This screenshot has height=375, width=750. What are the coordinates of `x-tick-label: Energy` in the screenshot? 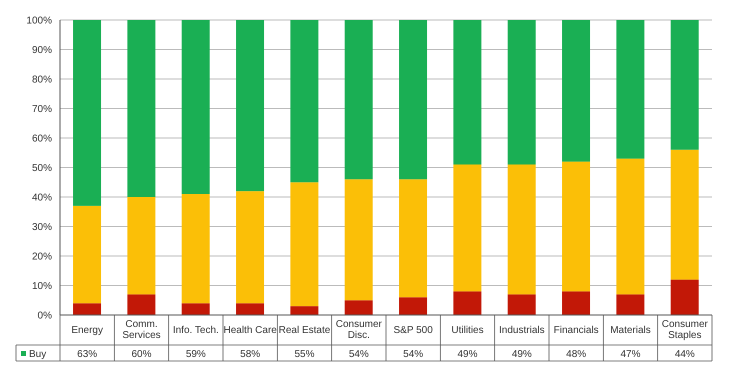 It's located at (87, 330).